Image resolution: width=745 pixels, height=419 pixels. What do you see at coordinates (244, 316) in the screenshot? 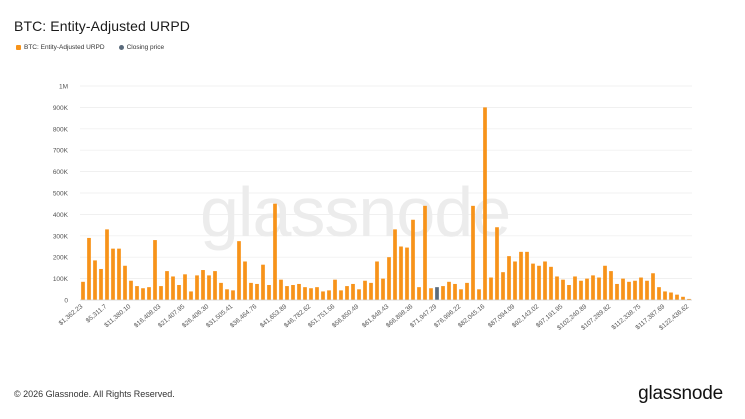
I see `x-tick-label: $36,464.76` at bounding box center [244, 316].